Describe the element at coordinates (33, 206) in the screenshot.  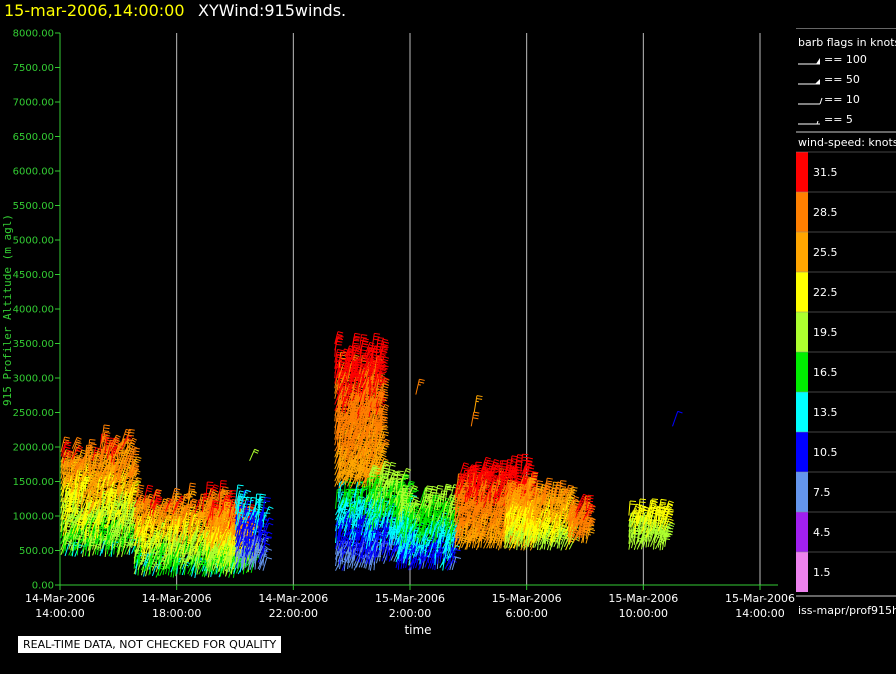
I see `y-tick-label: 5500.00` at that location.